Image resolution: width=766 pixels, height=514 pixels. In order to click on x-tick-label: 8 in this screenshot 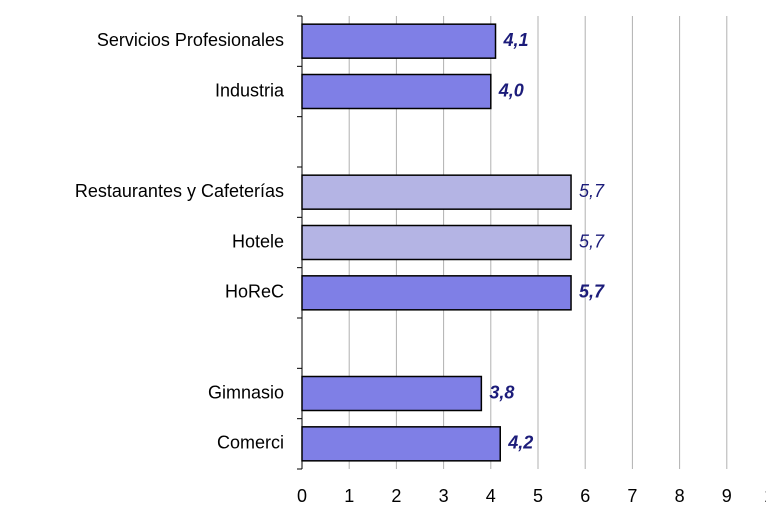, I will do `click(680, 496)`.